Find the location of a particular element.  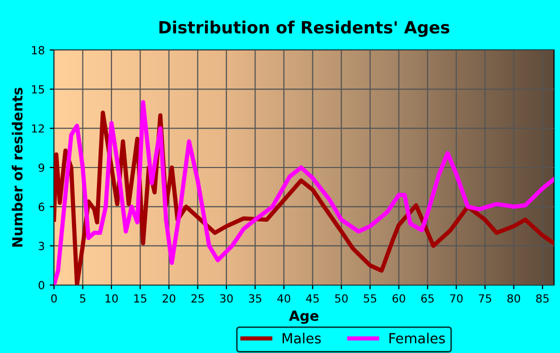

y-tick-label: 0 is located at coordinates (41, 285).